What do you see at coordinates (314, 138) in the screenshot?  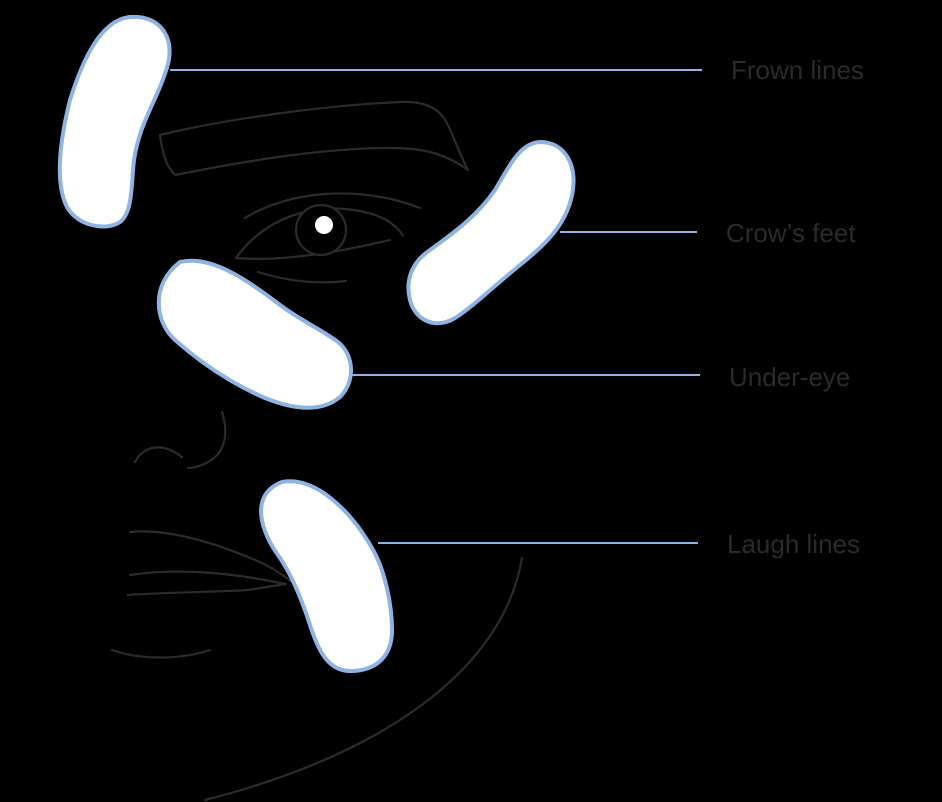 I see `eyebrow` at bounding box center [314, 138].